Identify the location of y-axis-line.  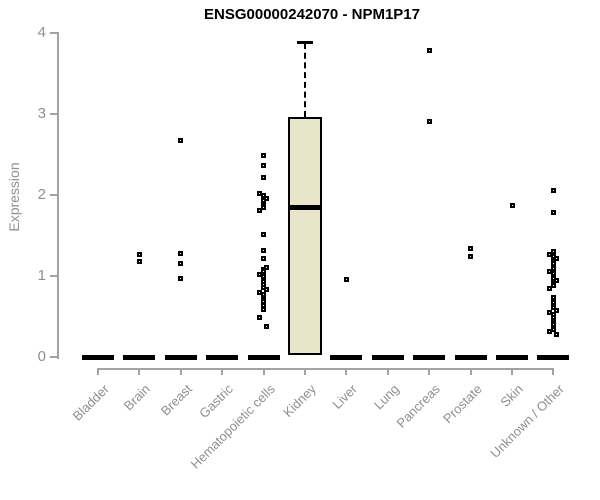
(58, 195).